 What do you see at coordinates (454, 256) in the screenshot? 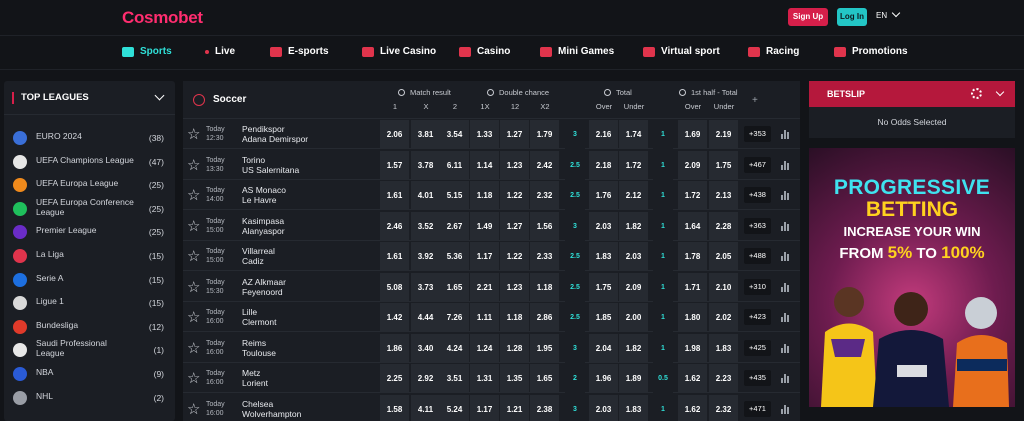
I see `odds-button: 5.36` at bounding box center [454, 256].